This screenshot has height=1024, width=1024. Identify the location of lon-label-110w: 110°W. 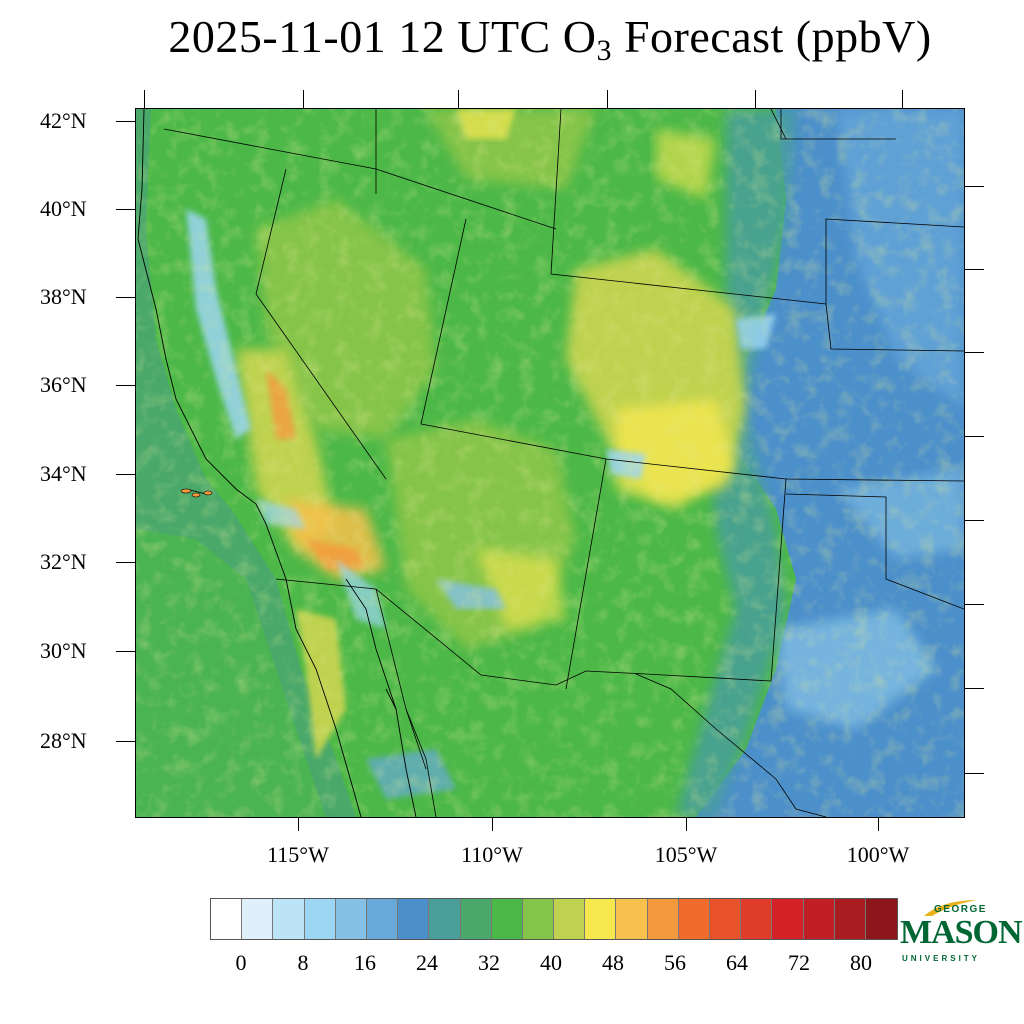
(492, 854).